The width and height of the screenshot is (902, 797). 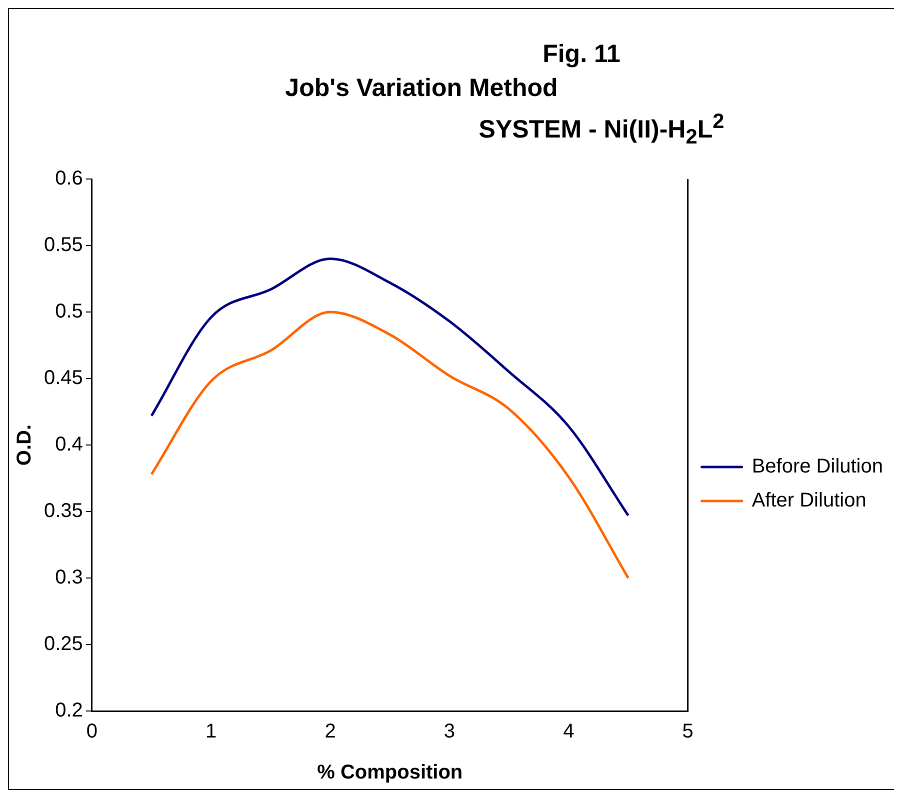 I want to click on y-axis-title: O.D., so click(x=25, y=445).